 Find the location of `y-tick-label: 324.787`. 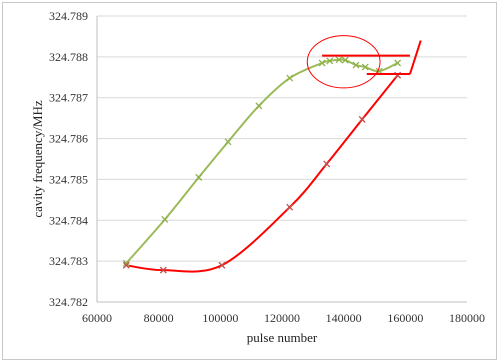

y-tick-label: 324.787 is located at coordinates (68, 98).